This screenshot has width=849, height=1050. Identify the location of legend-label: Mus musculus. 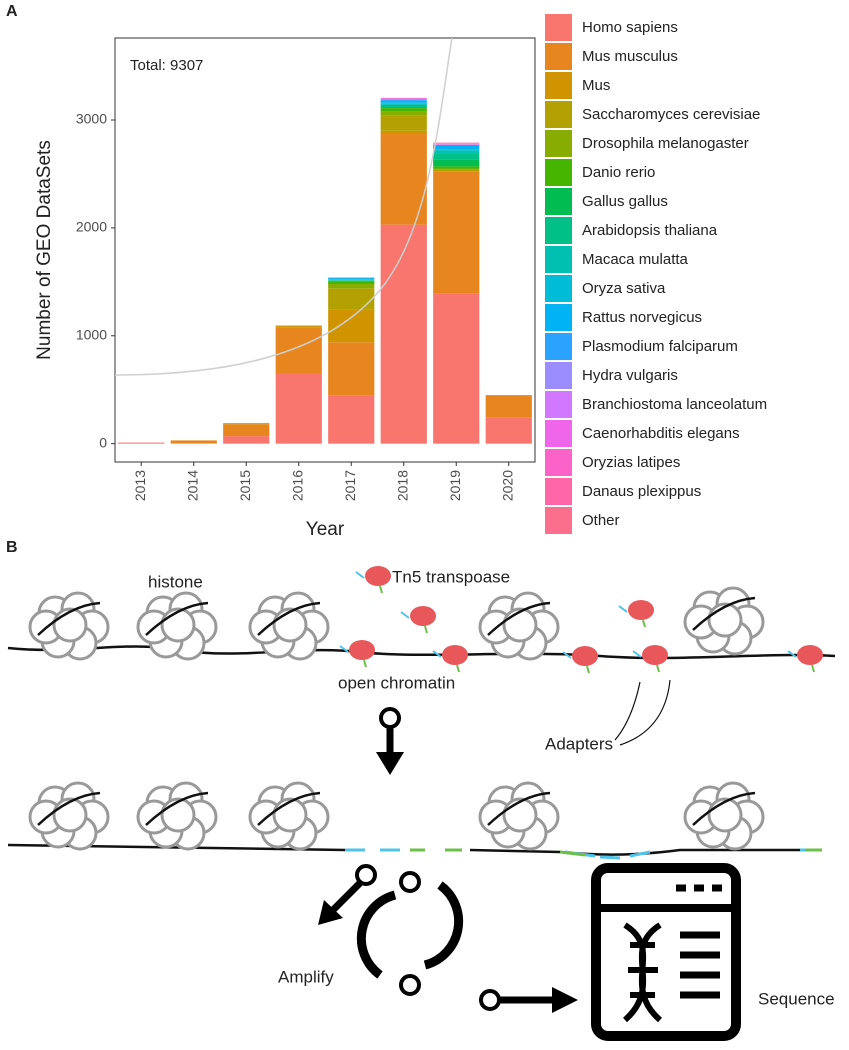
(630, 56).